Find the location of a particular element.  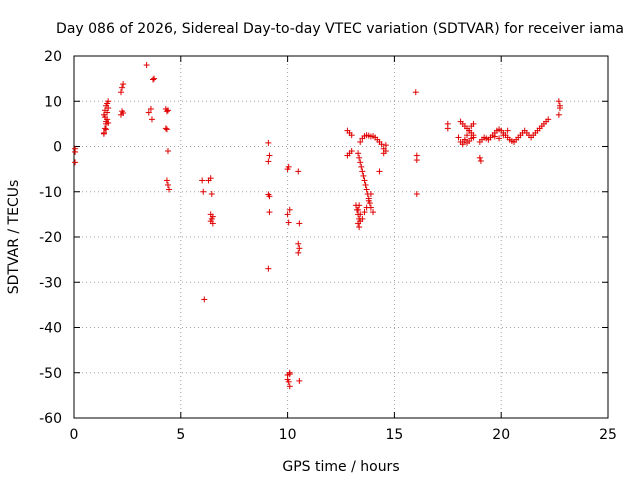

y-tick-label: -10 is located at coordinates (50, 193).